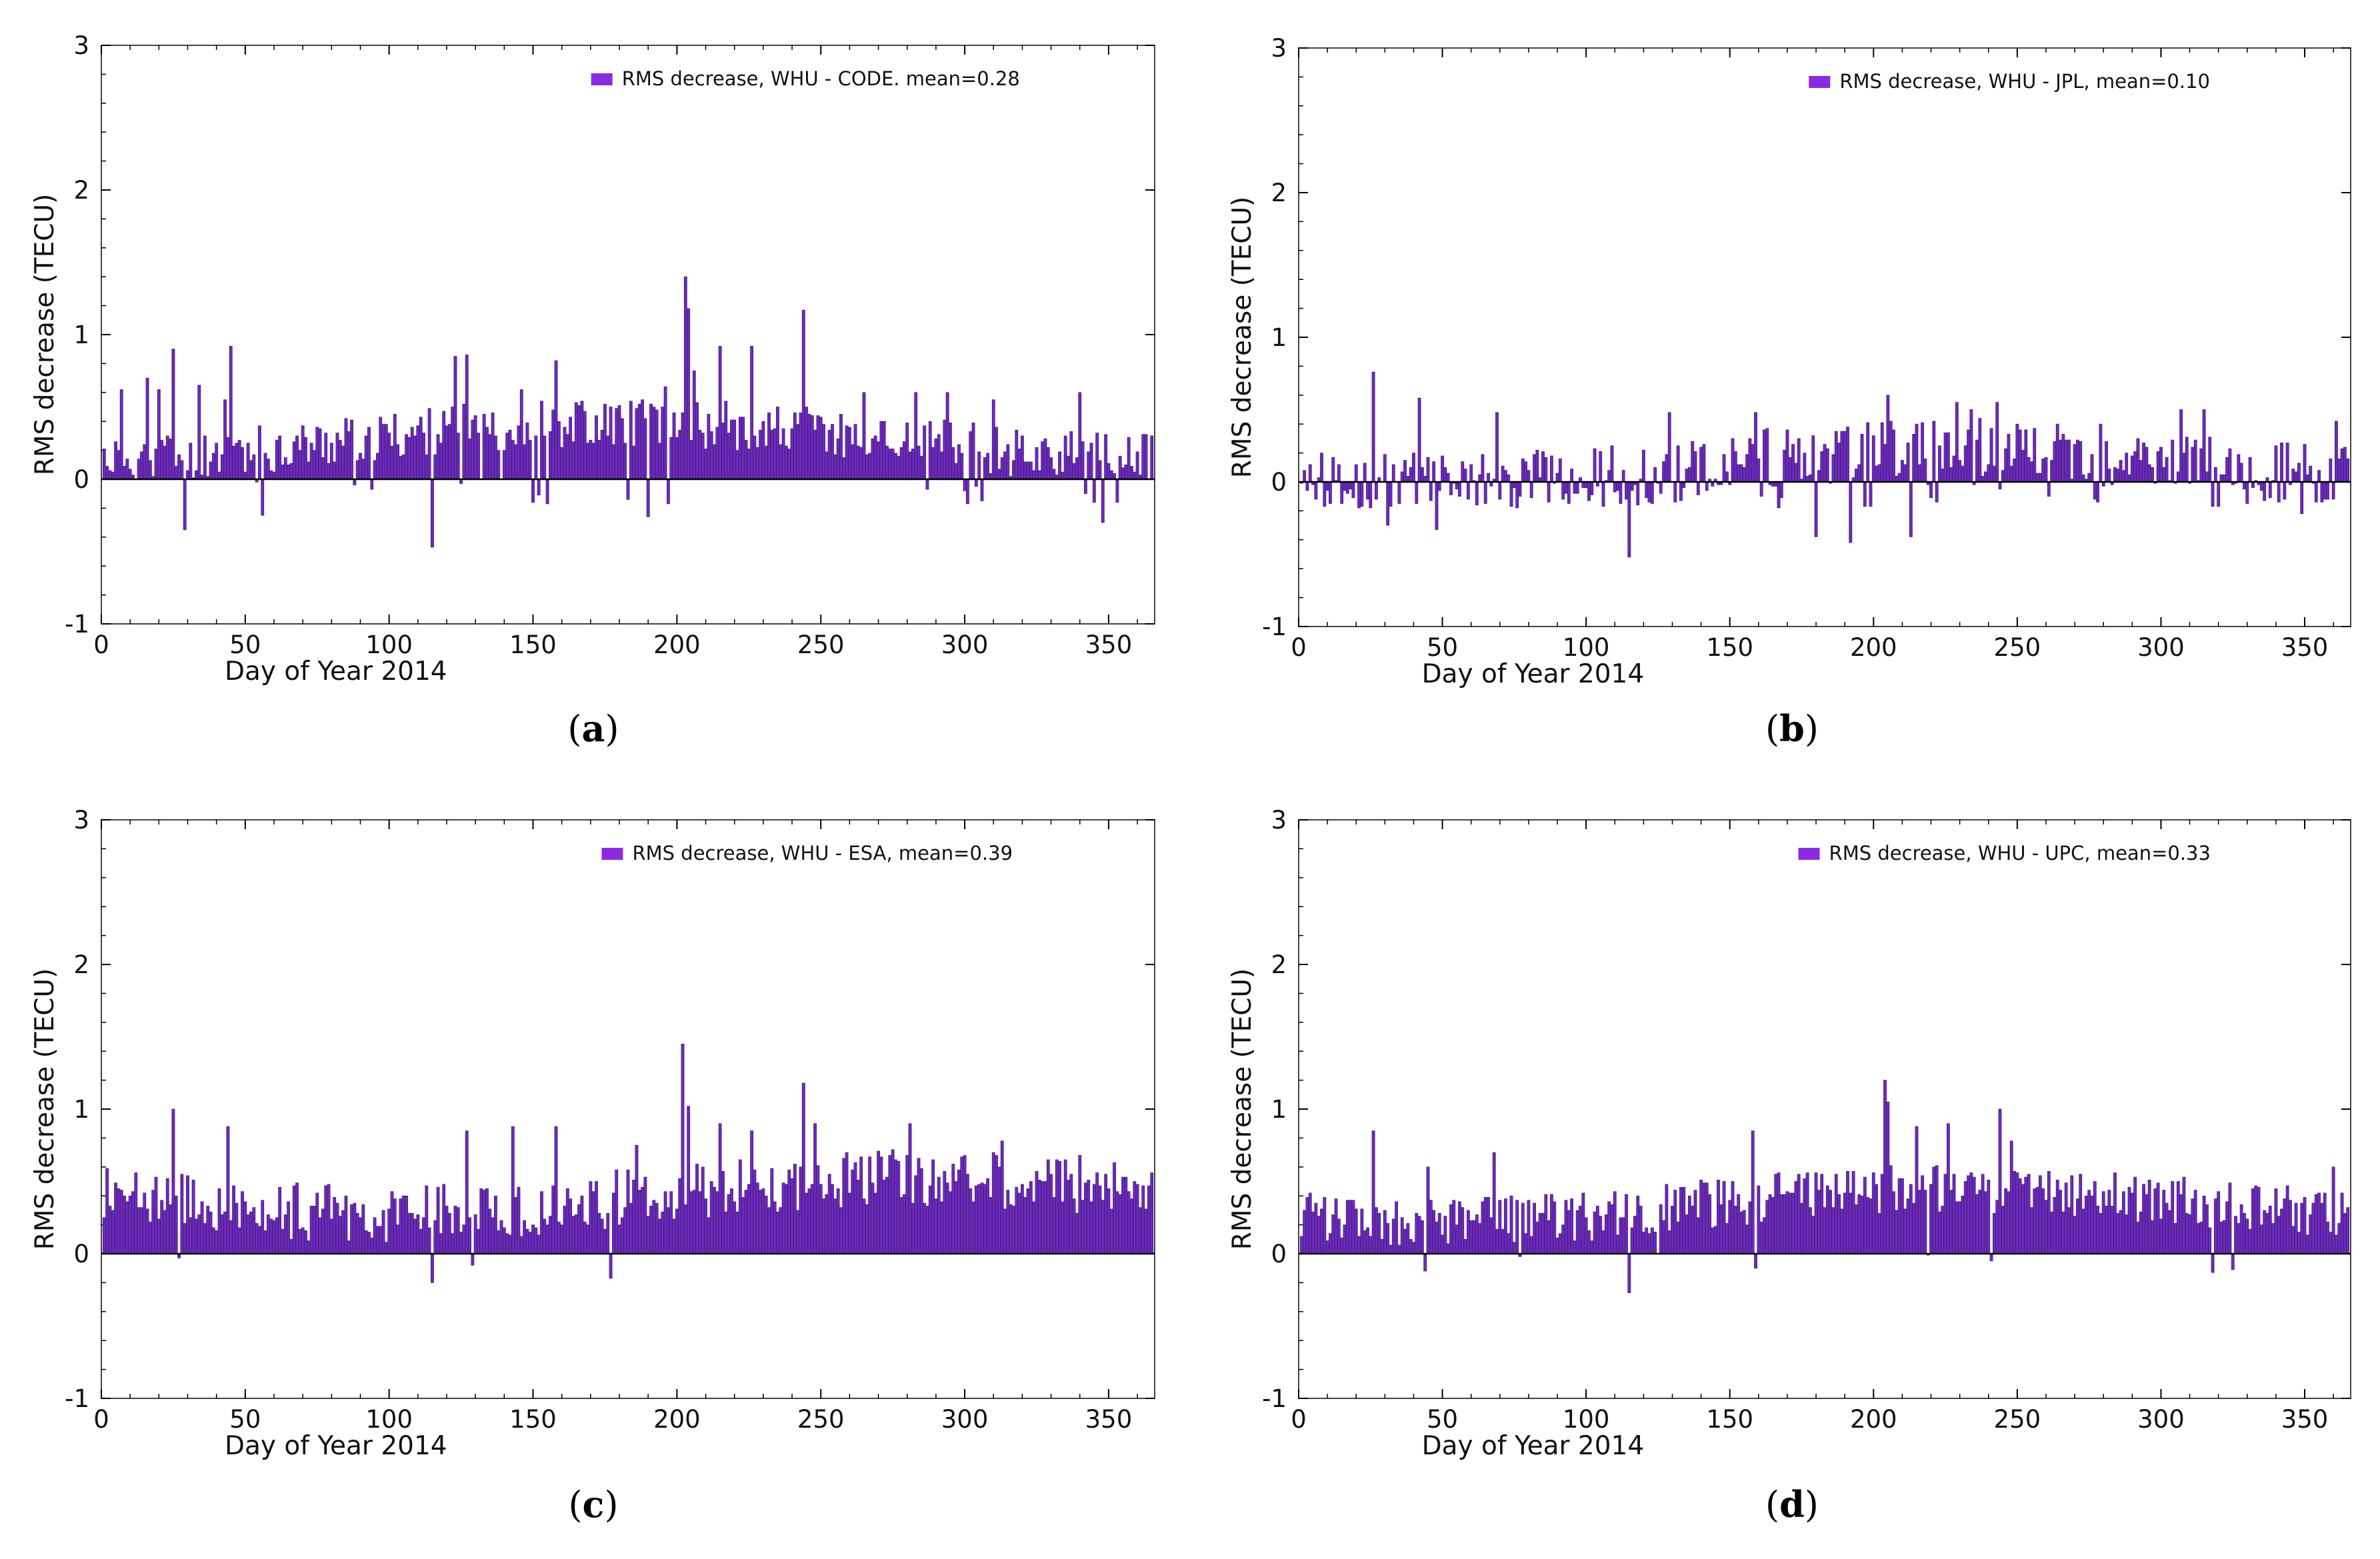 Image resolution: width=2380 pixels, height=1559 pixels. What do you see at coordinates (821, 1419) in the screenshot?
I see `x-tick-label: 250` at bounding box center [821, 1419].